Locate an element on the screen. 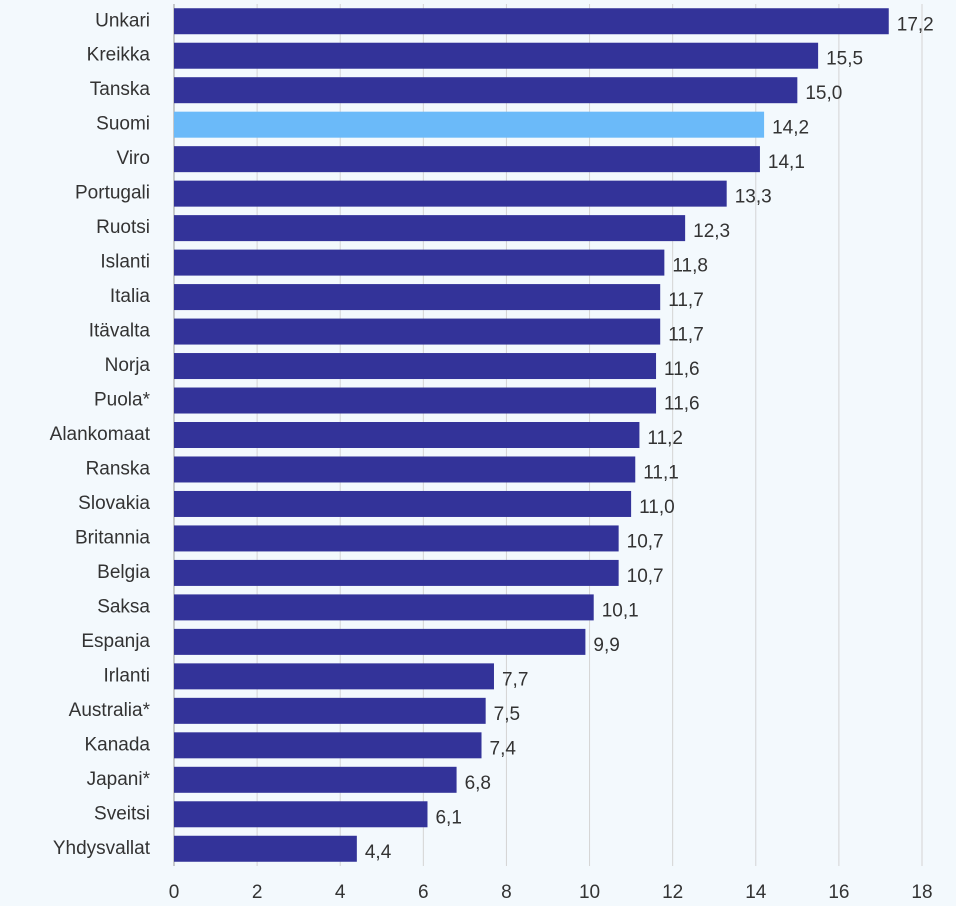 The width and height of the screenshot is (956, 906). data-label: 17,2 is located at coordinates (915, 24).